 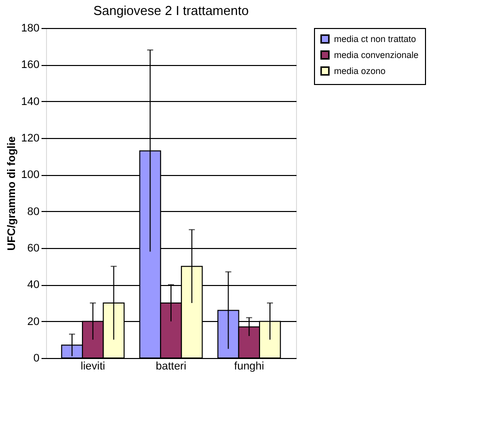 What do you see at coordinates (376, 55) in the screenshot?
I see `legend-label: media convenzionale` at bounding box center [376, 55].